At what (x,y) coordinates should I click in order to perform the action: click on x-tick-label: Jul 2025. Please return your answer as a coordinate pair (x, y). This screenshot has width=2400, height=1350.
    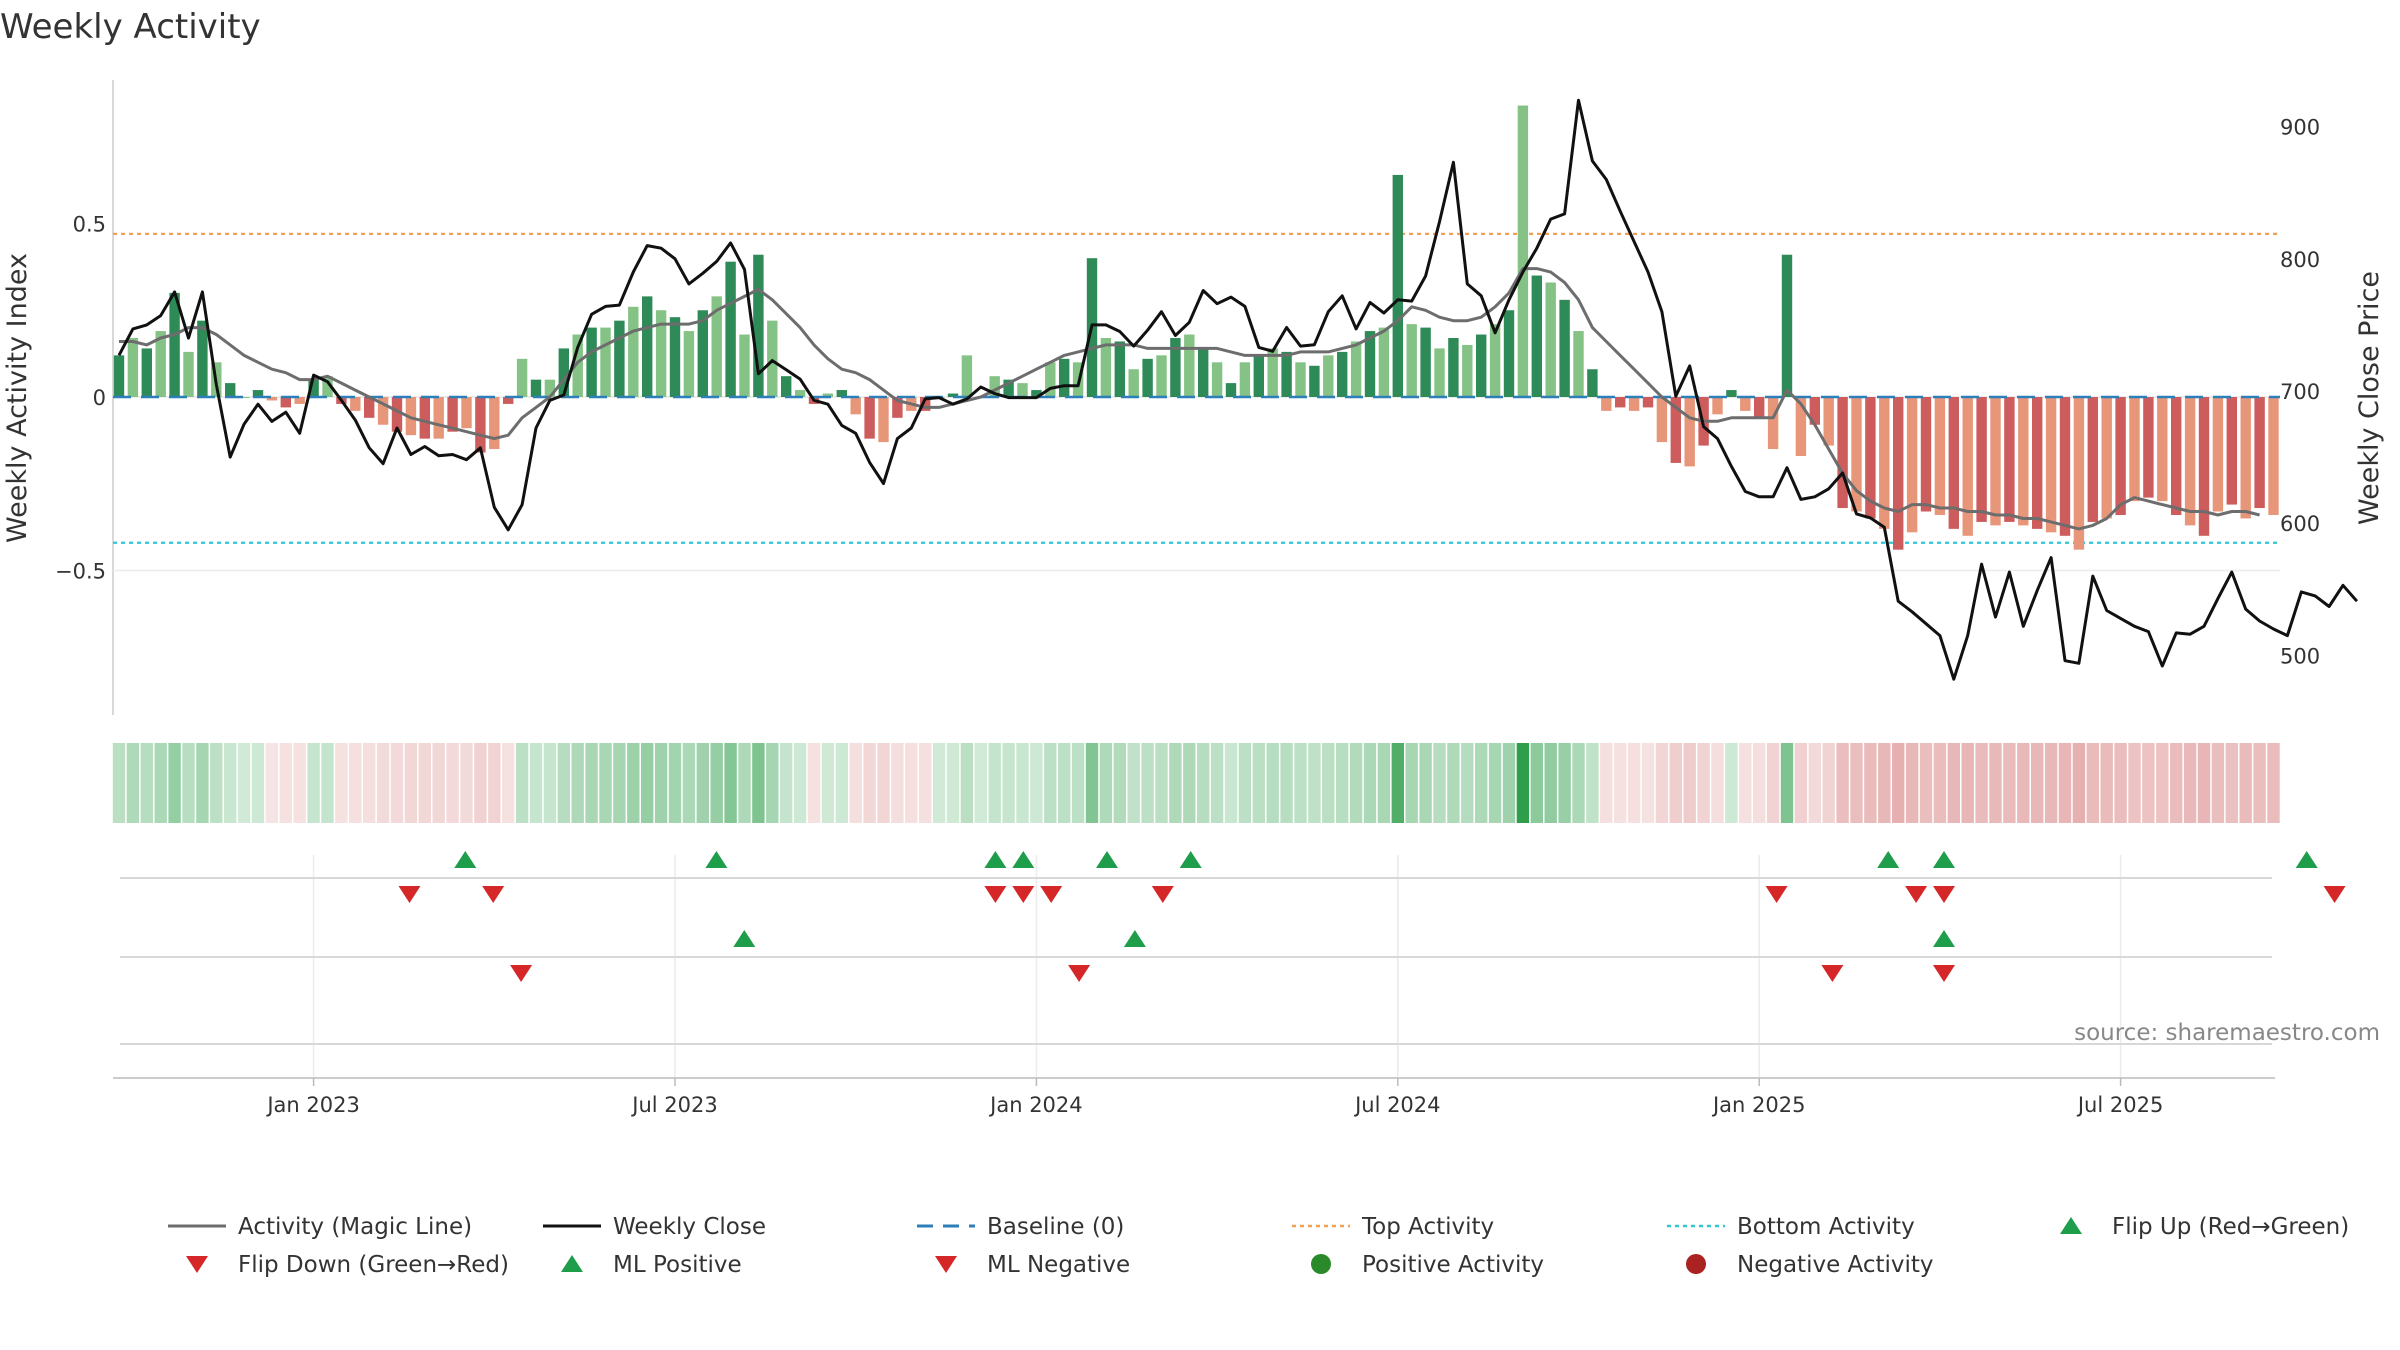
    Looking at the image, I should click on (2119, 1105).